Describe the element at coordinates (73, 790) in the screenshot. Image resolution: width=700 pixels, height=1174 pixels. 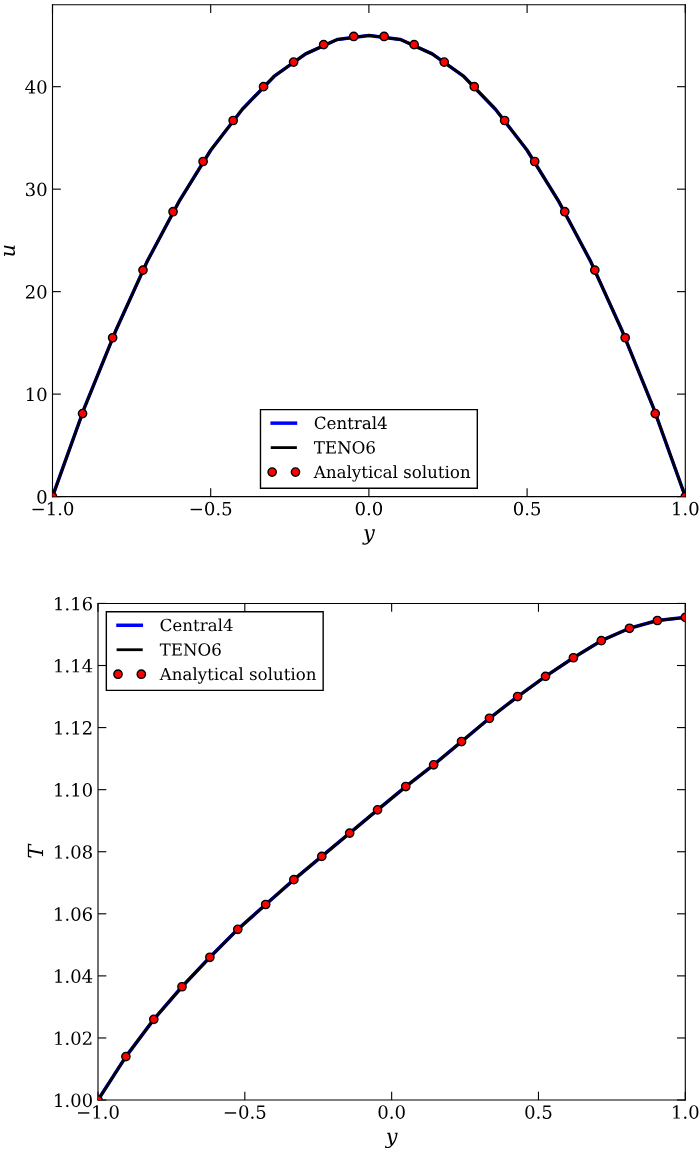
I see `y-tick-label: 1.10` at that location.